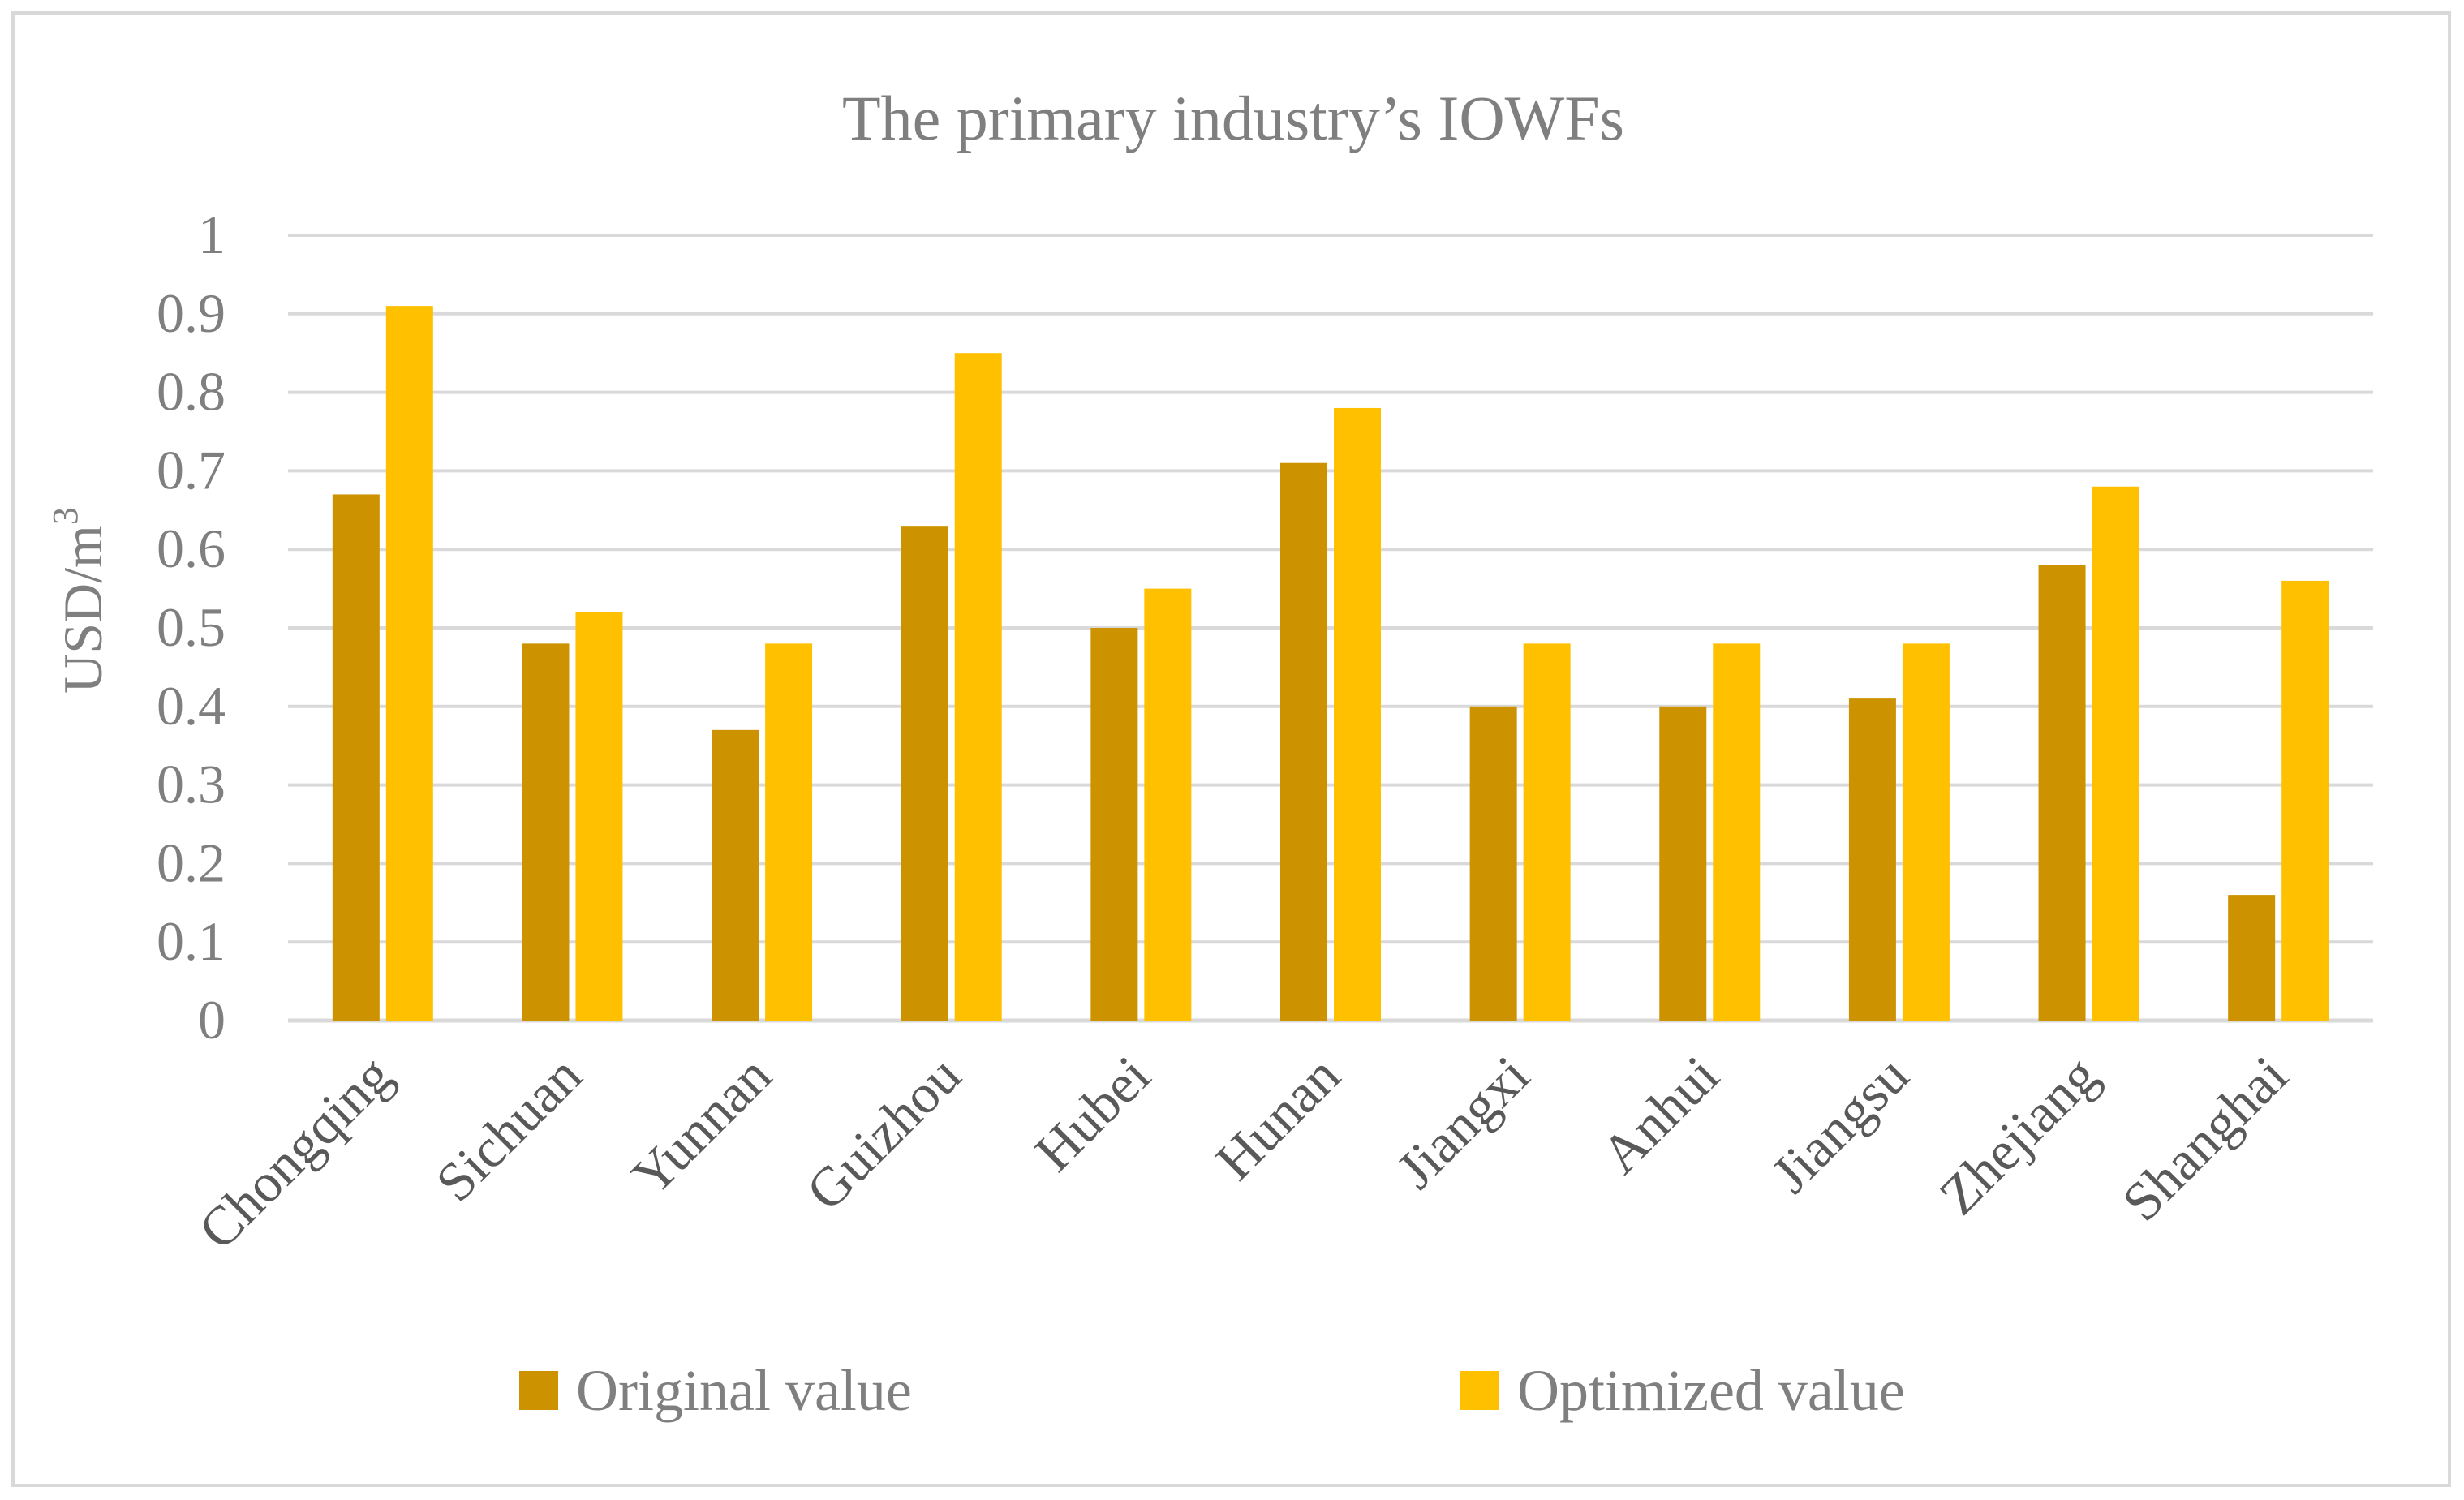 This screenshot has width=2464, height=1500. Describe the element at coordinates (65, 516) in the screenshot. I see `y-axis-title-superscript: 3` at that location.